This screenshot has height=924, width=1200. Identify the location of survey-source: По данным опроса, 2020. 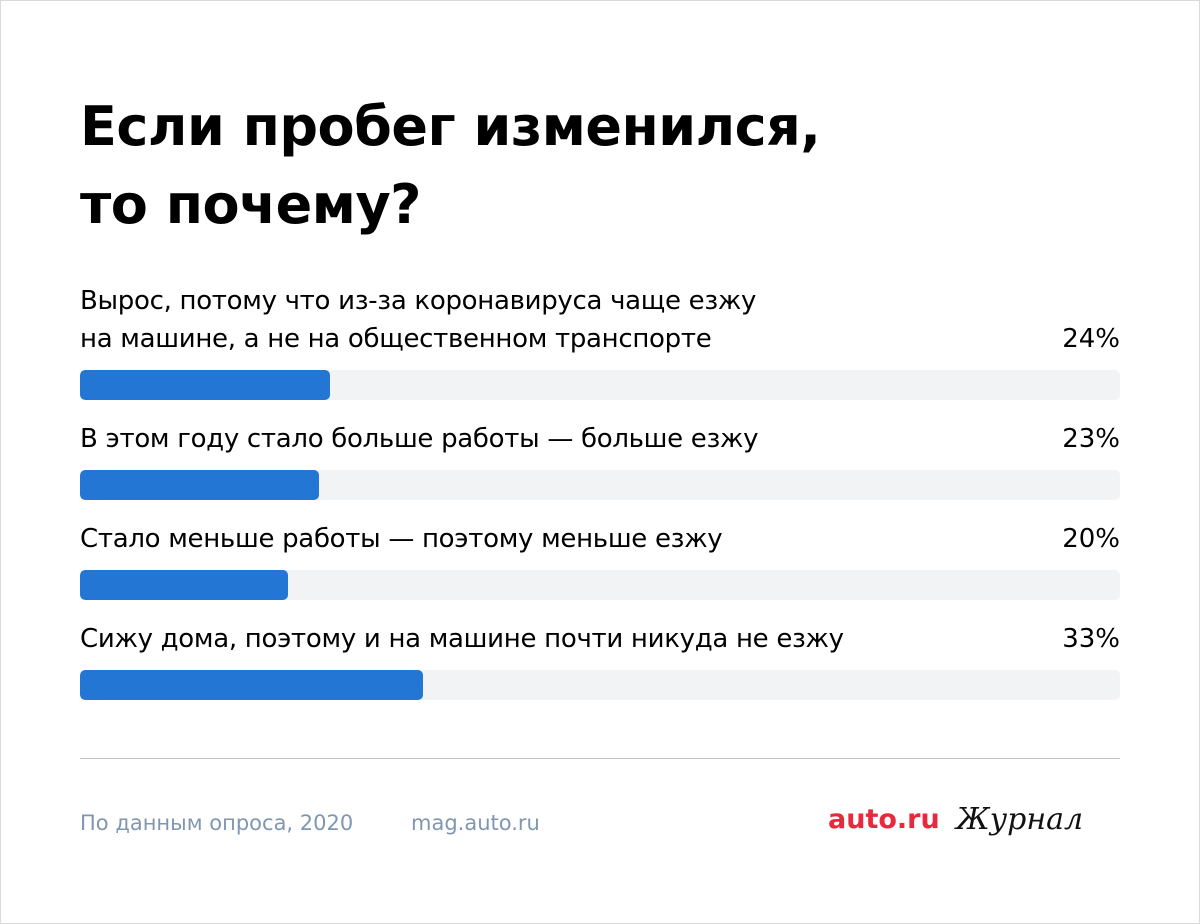
(217, 823).